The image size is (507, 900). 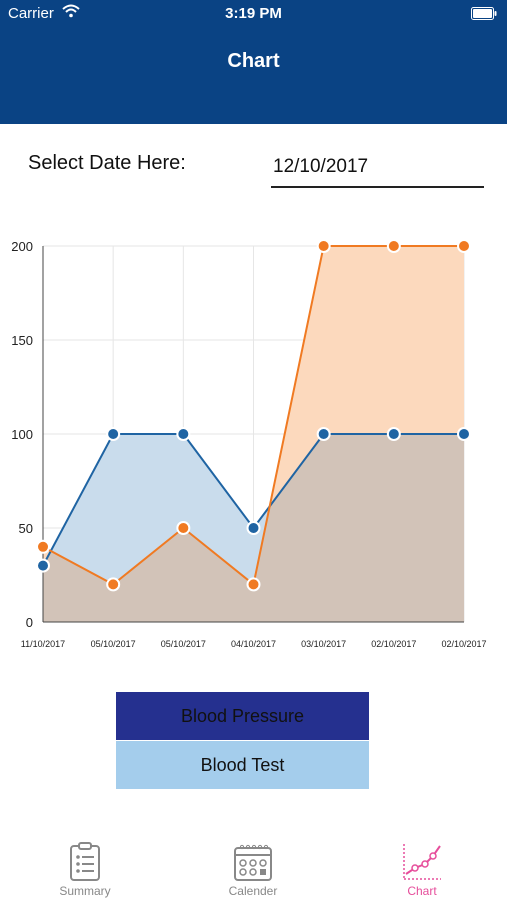 I want to click on legend-blood-test-button: Blood Test, so click(x=242, y=765).